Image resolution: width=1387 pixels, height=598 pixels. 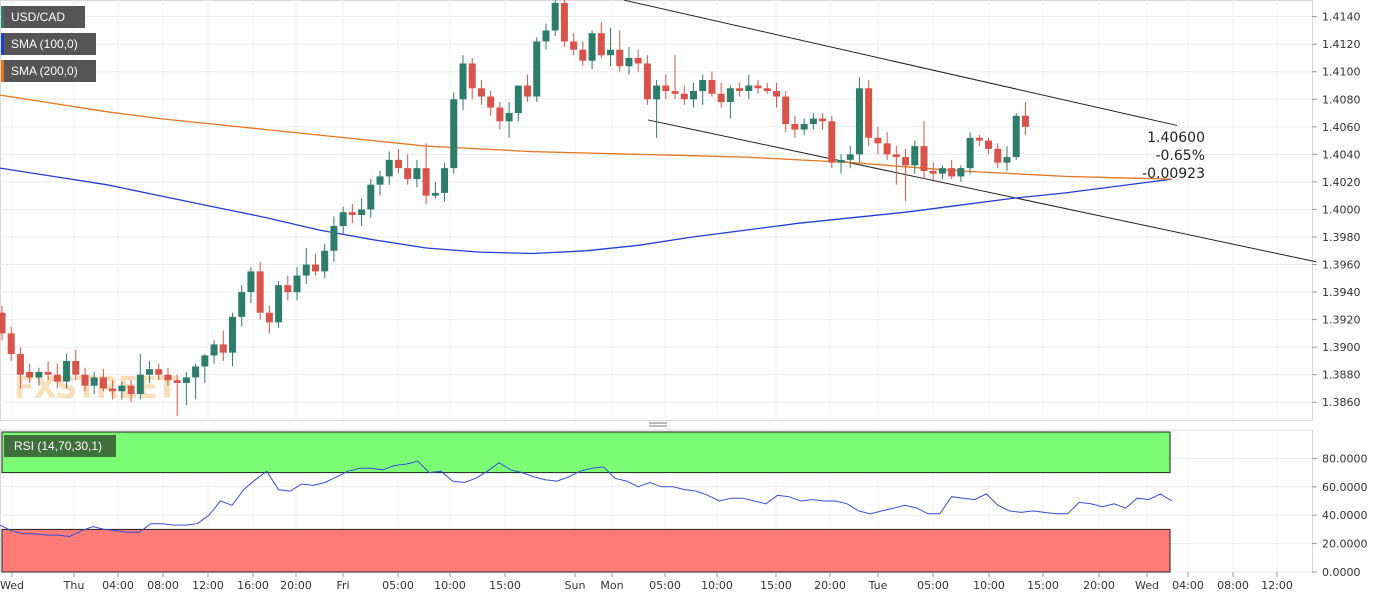 I want to click on change-pct-label: -0.65%, so click(x=1180, y=156).